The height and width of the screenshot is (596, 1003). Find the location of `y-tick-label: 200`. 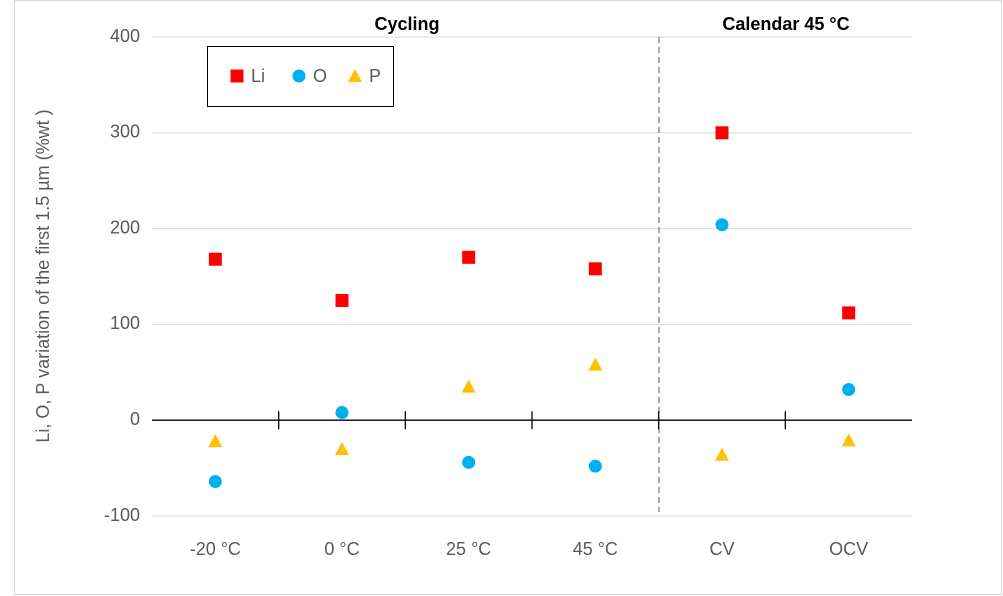

y-tick-label: 200 is located at coordinates (125, 227).